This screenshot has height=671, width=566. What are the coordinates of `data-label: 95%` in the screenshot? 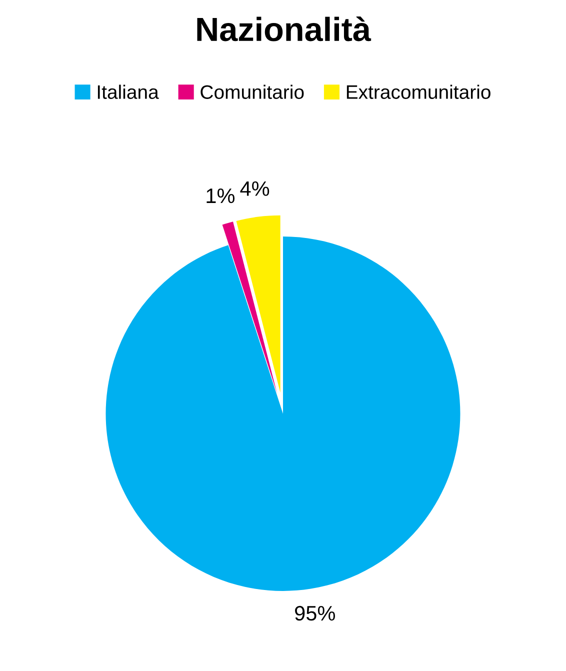 It's located at (315, 613).